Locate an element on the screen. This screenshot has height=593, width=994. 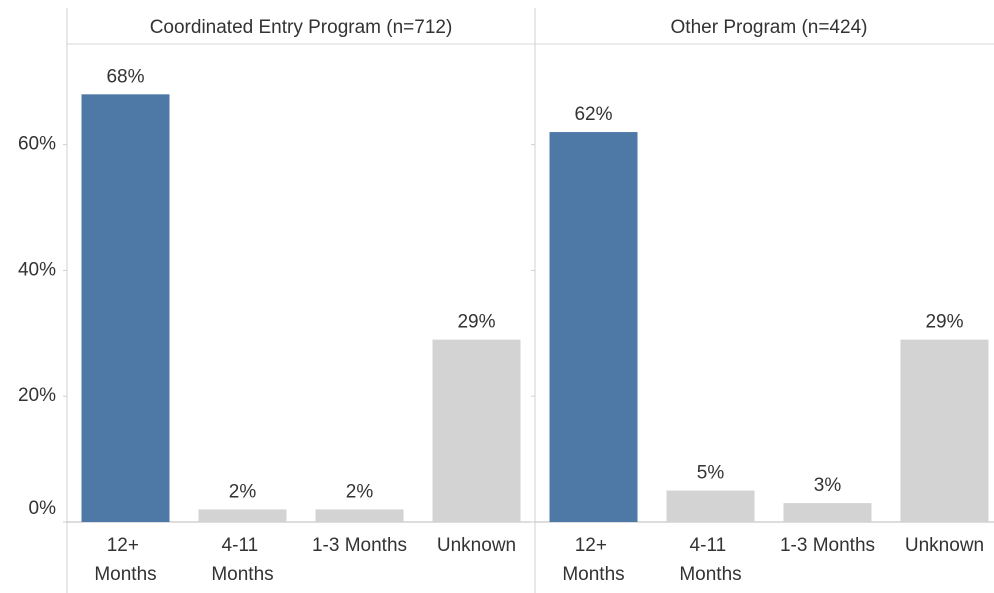
y-tick-label: 40% is located at coordinates (37, 269).